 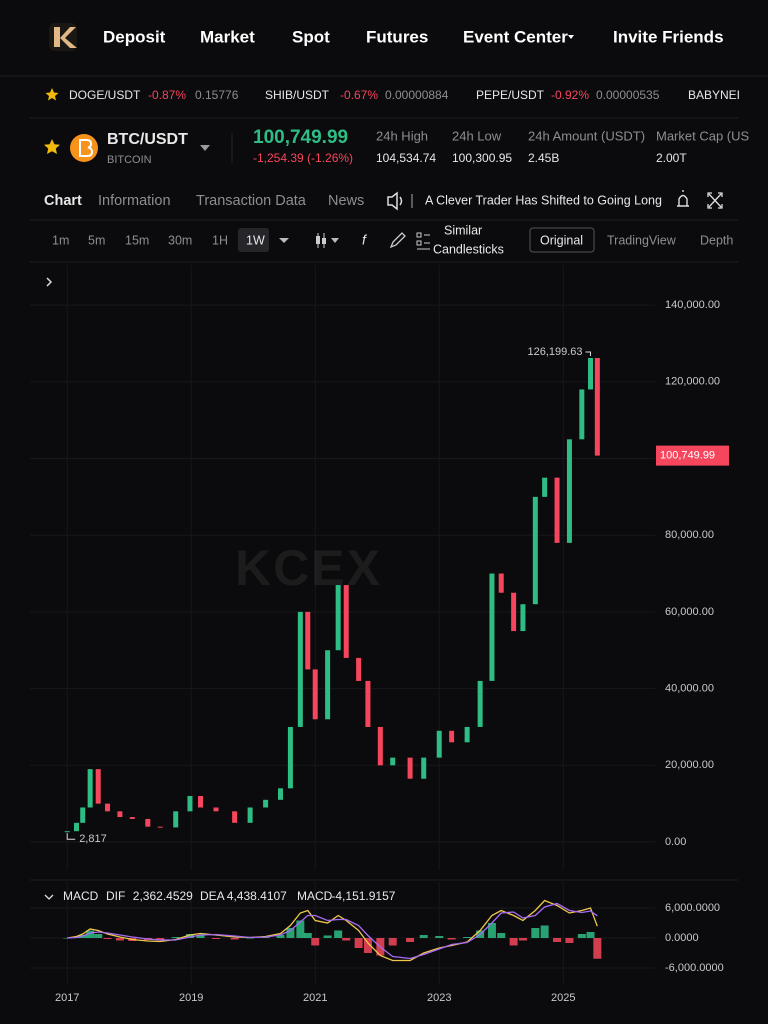 I want to click on tab: Information, so click(x=134, y=201).